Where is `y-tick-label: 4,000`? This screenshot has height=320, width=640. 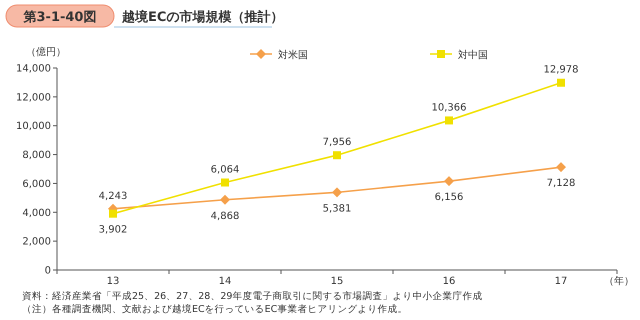 y-tick-label: 4,000 is located at coordinates (36, 213).